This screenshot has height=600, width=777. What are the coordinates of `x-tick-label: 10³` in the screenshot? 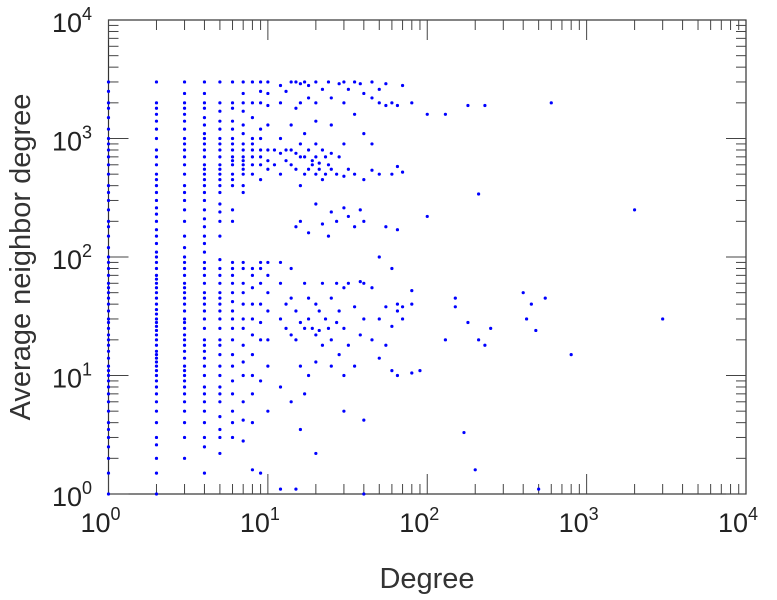 It's located at (579, 521).